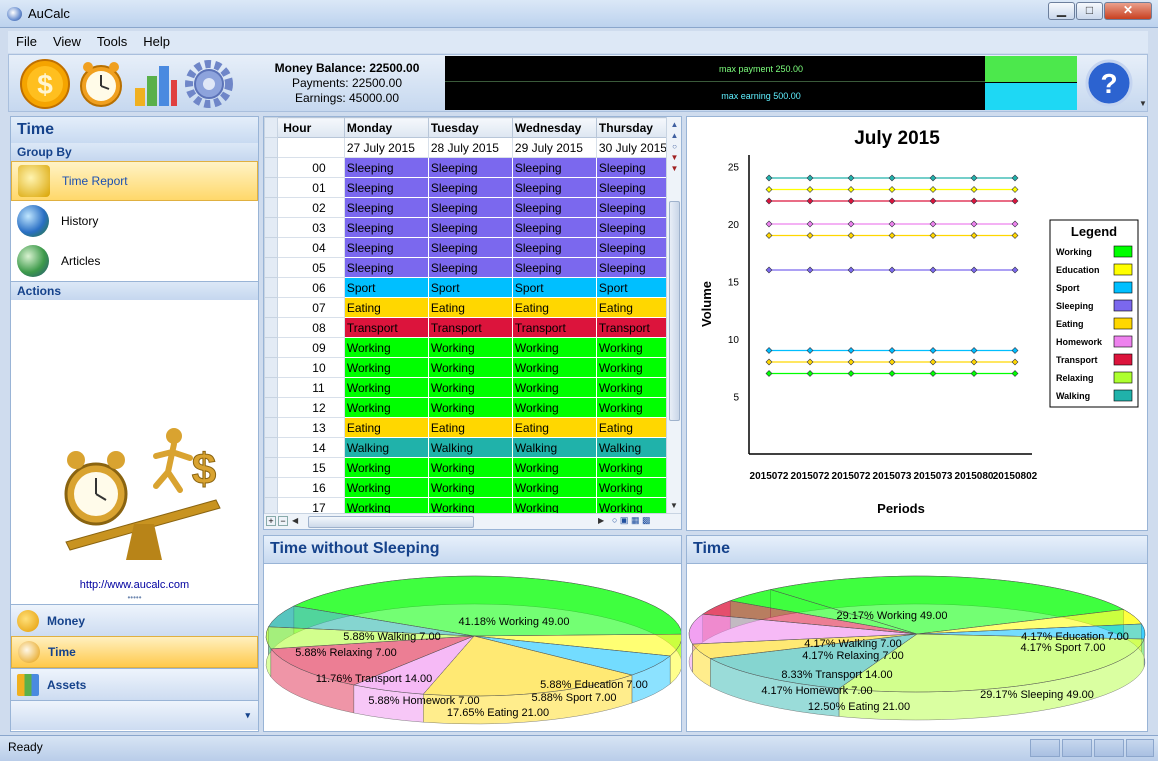 The image size is (1158, 761). Describe the element at coordinates (601, 520) in the screenshot. I see `scroll-right-icon: ▶` at that location.